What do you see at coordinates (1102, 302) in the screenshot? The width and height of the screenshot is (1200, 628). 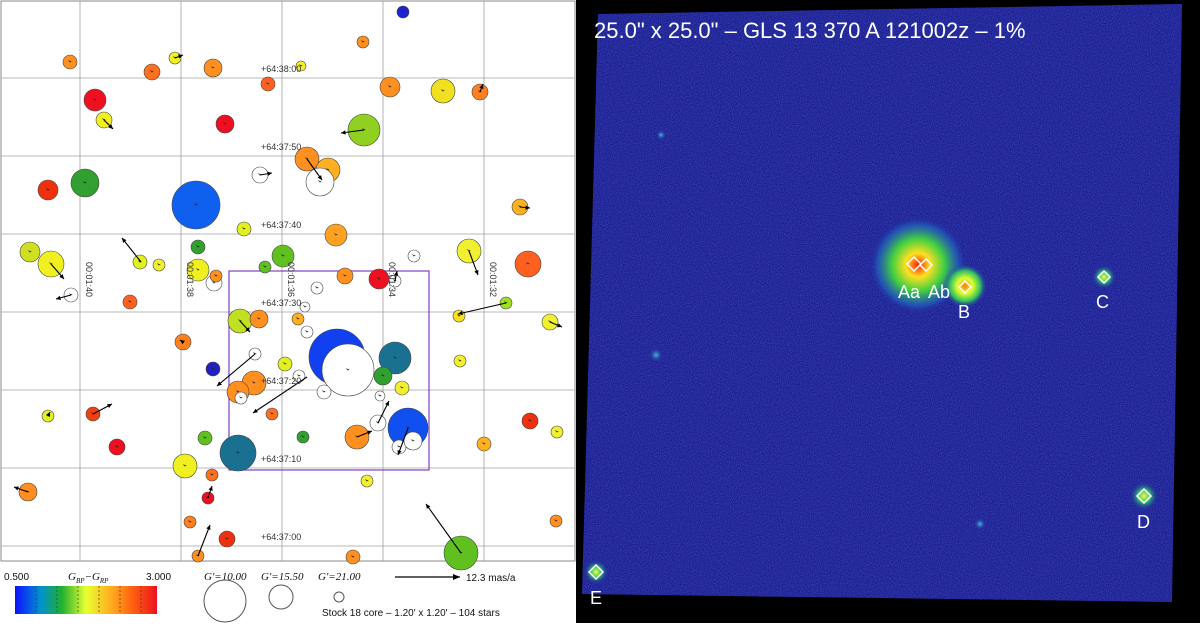 I see `label-c: C` at bounding box center [1102, 302].